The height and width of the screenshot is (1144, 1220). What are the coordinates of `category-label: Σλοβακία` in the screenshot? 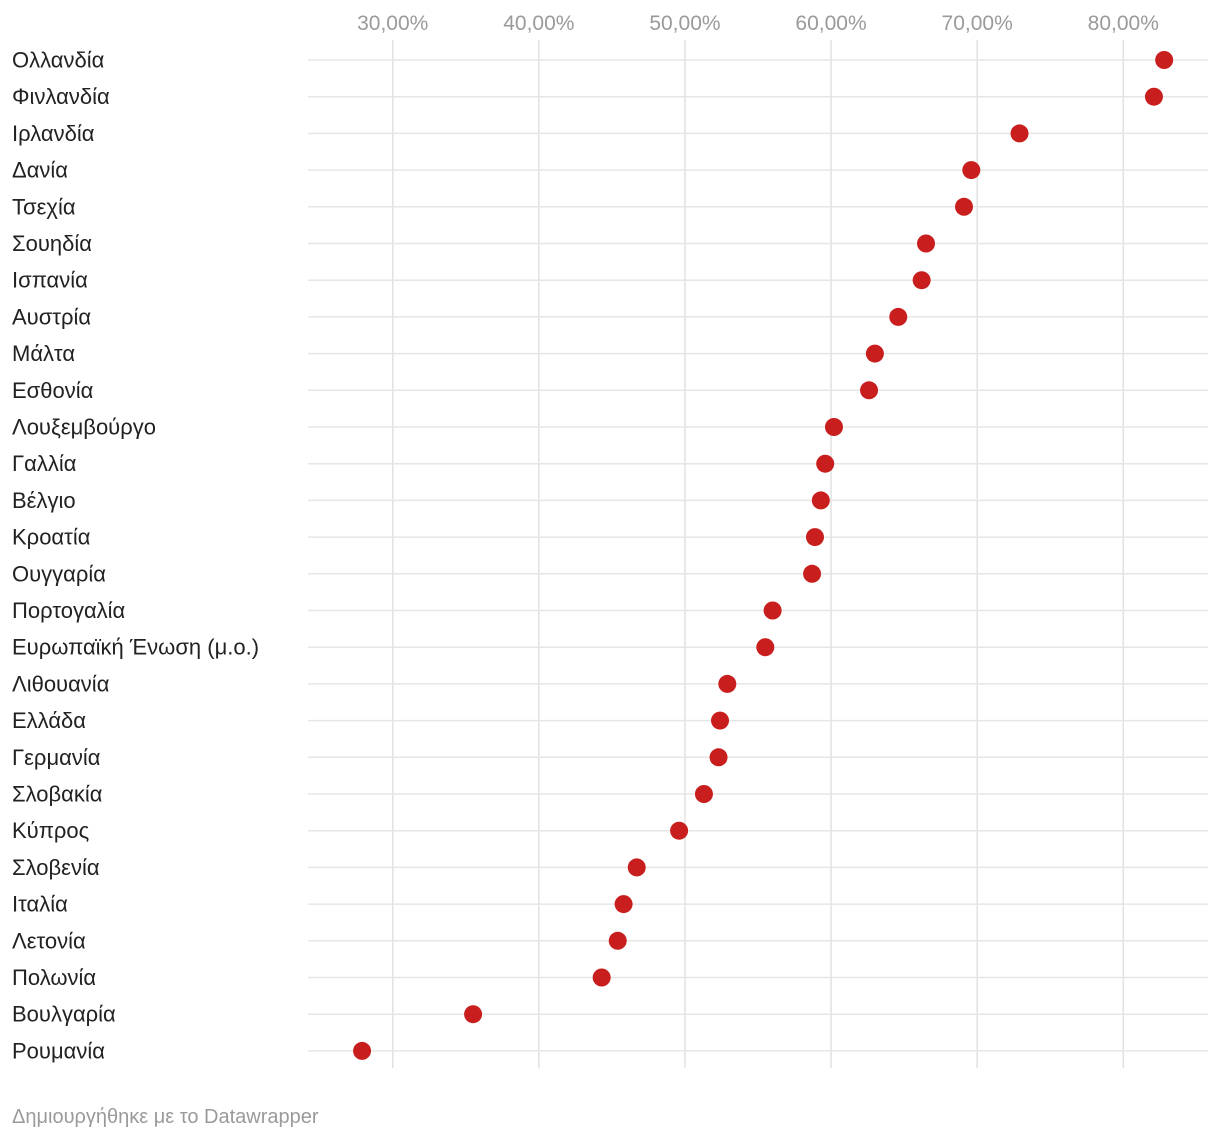 It's located at (57, 794).